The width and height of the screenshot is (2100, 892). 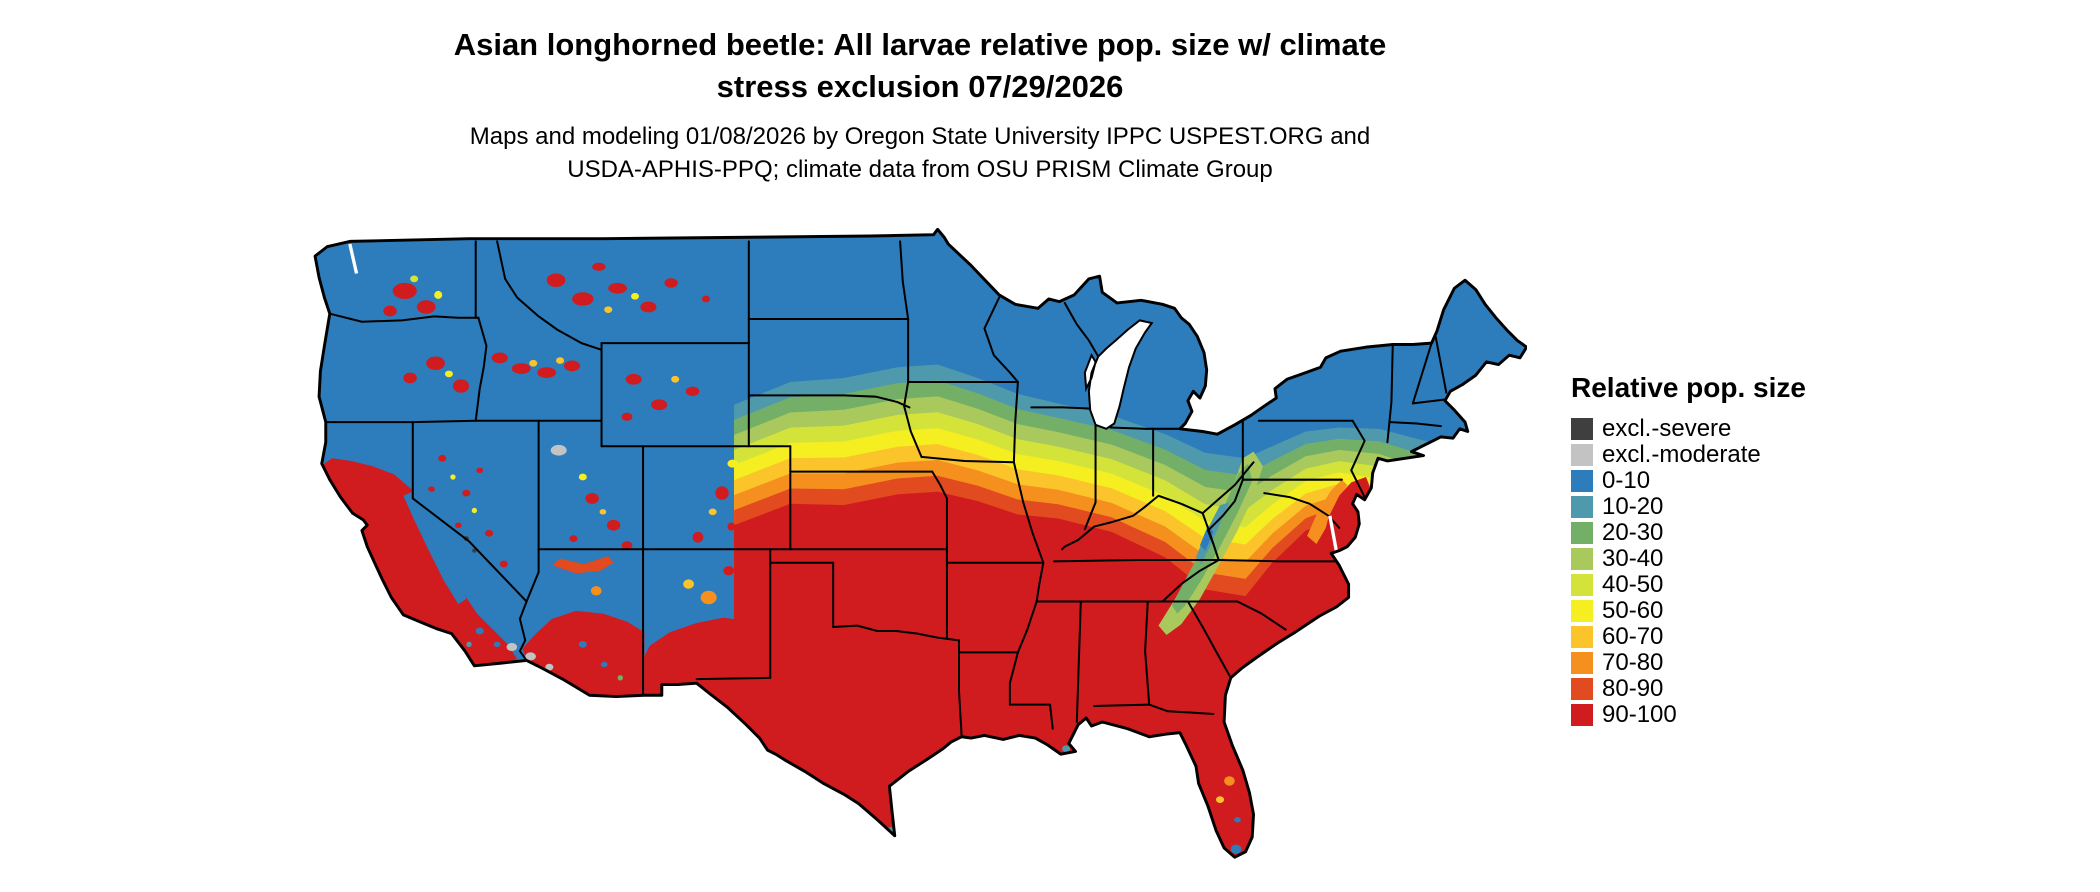 I want to click on legend-item: 90-100, so click(x=1688, y=715).